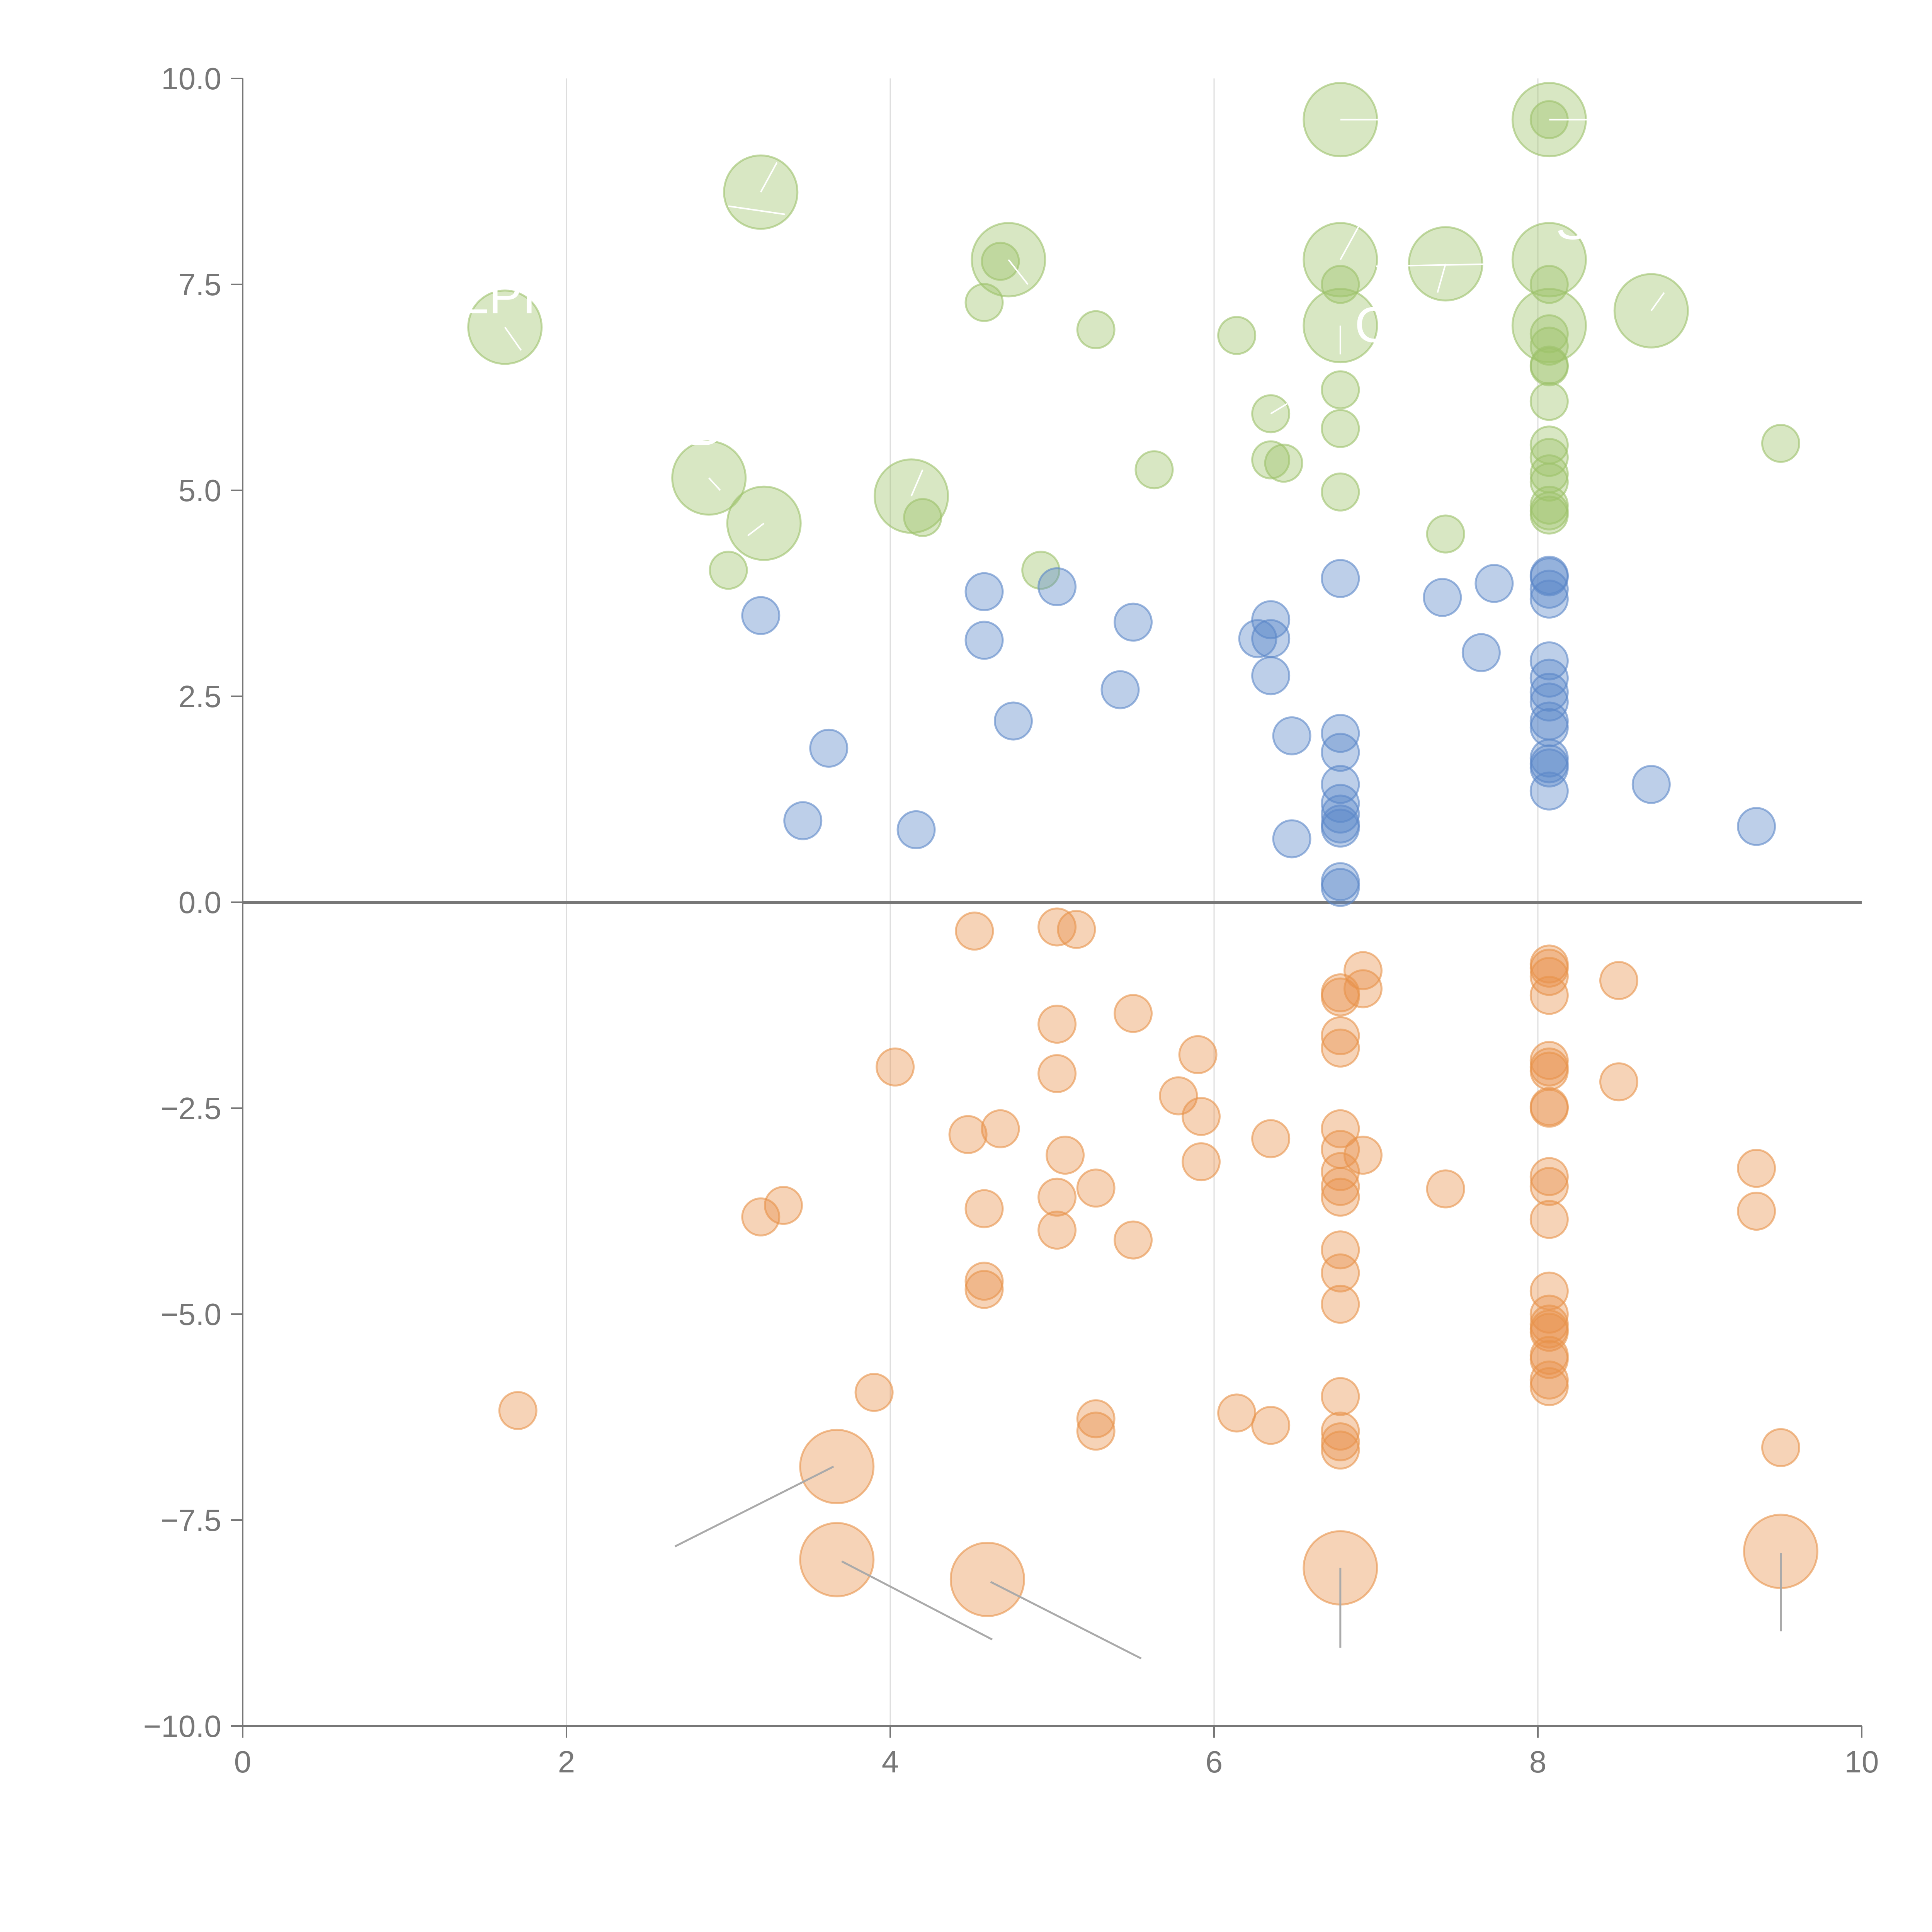  Describe the element at coordinates (243, 1762) in the screenshot. I see `x-tick-label: 0` at that location.